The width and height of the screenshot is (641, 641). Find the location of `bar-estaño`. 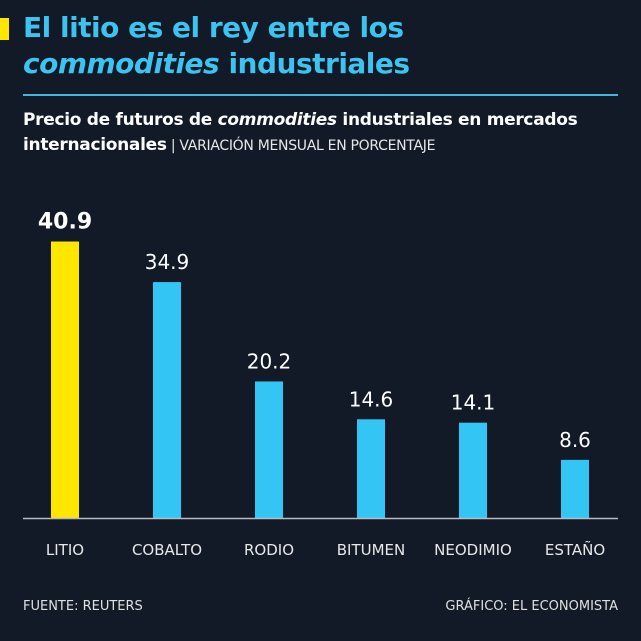

bar-estaño is located at coordinates (575, 488).